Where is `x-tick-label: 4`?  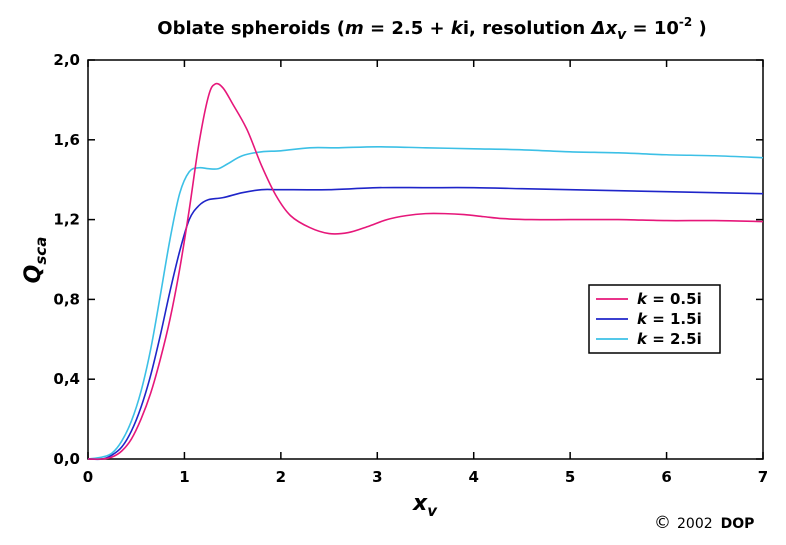 x-tick-label: 4 is located at coordinates (473, 477).